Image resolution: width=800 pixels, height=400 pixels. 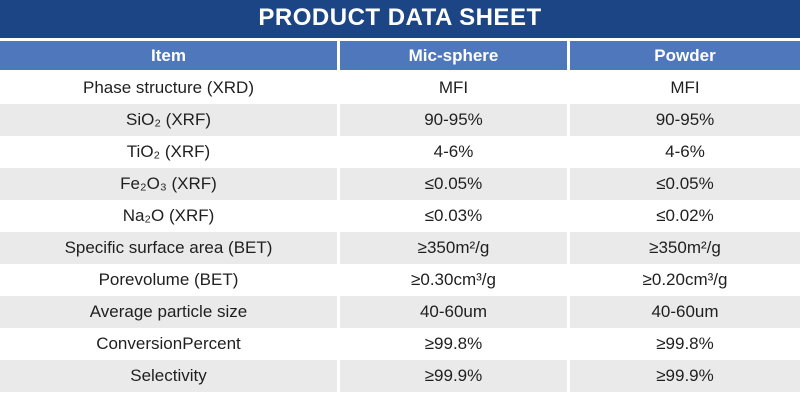 What do you see at coordinates (455, 376) in the screenshot?
I see `mic-sphere-cell: ≥99.9%` at bounding box center [455, 376].